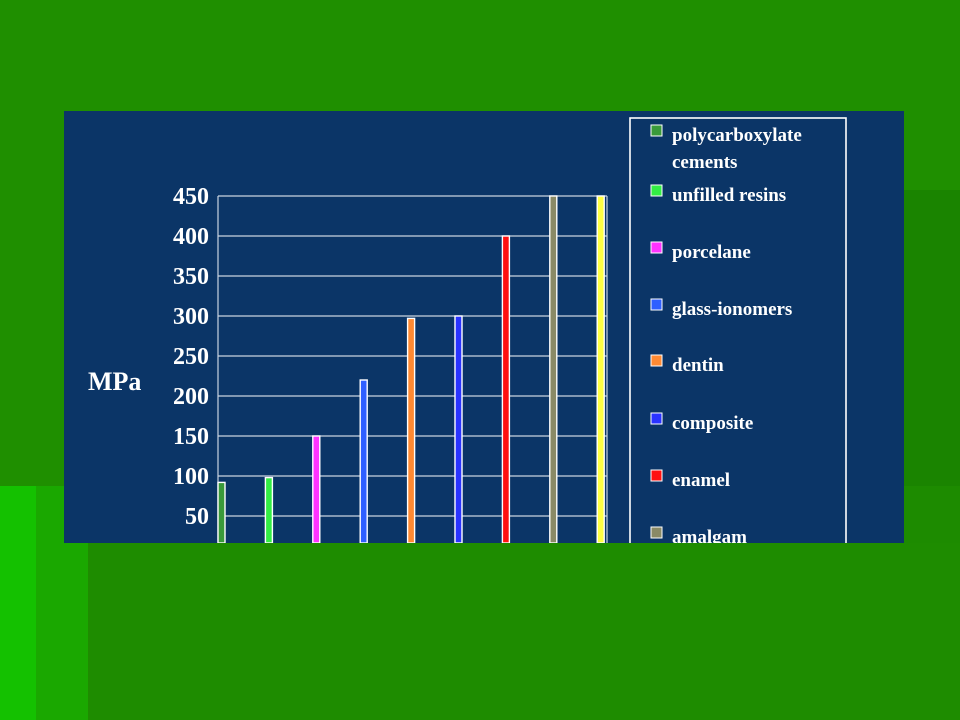  Describe the element at coordinates (711, 252) in the screenshot. I see `legend-label: porcelane` at that location.